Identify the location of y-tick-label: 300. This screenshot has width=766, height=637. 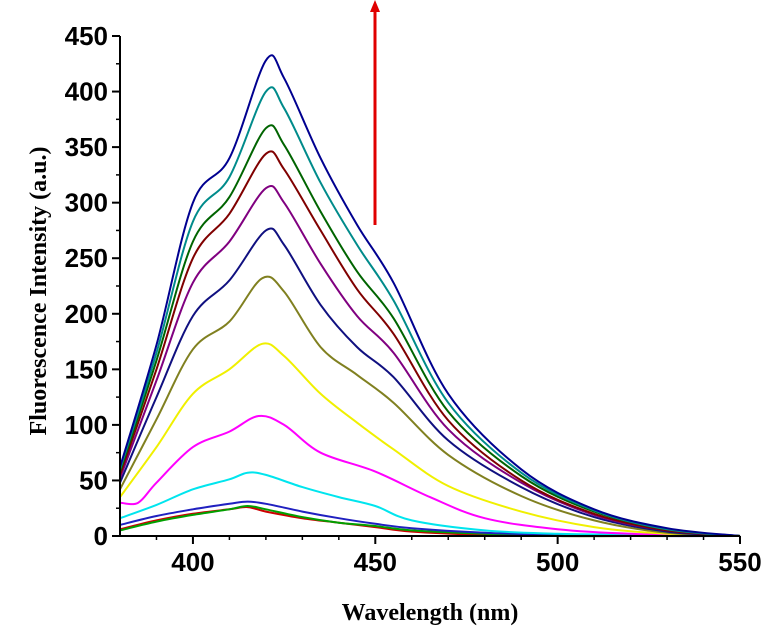
(86, 203).